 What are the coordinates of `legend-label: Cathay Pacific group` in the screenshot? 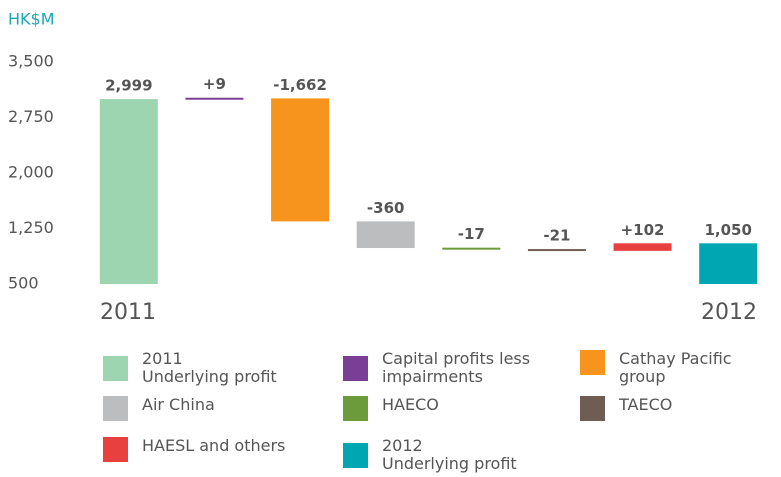 It's located at (675, 367).